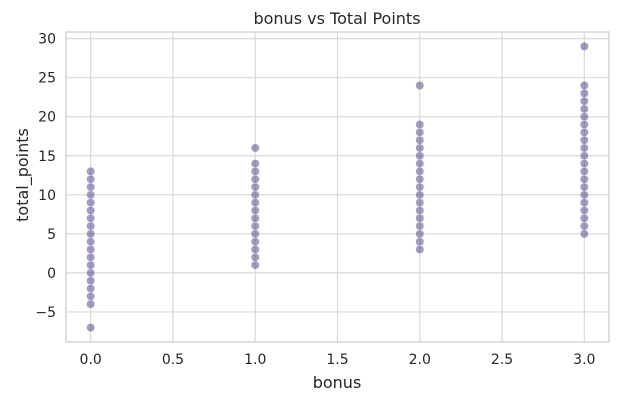 The image size is (618, 402). Describe the element at coordinates (173, 360) in the screenshot. I see `x-tick-label: 0.5` at that location.